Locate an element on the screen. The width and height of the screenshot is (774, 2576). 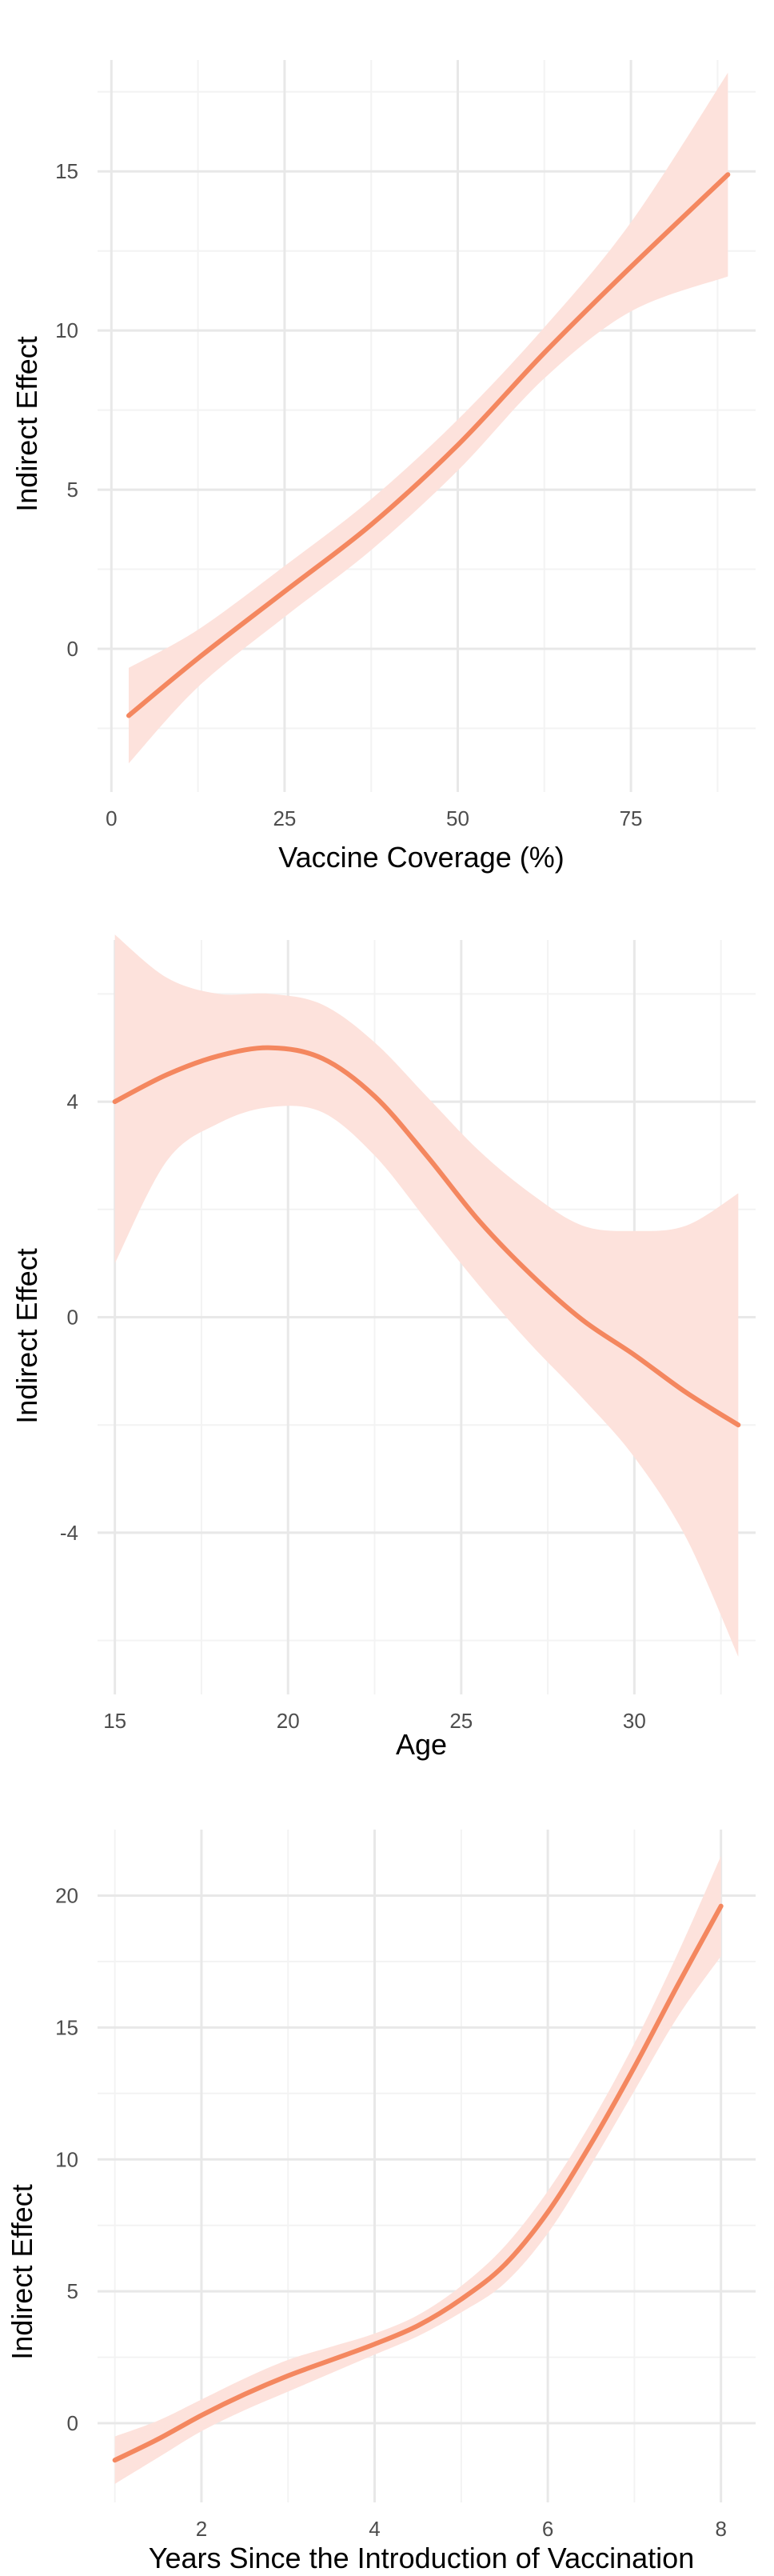
y-tick-label: 4 is located at coordinates (72, 1102).